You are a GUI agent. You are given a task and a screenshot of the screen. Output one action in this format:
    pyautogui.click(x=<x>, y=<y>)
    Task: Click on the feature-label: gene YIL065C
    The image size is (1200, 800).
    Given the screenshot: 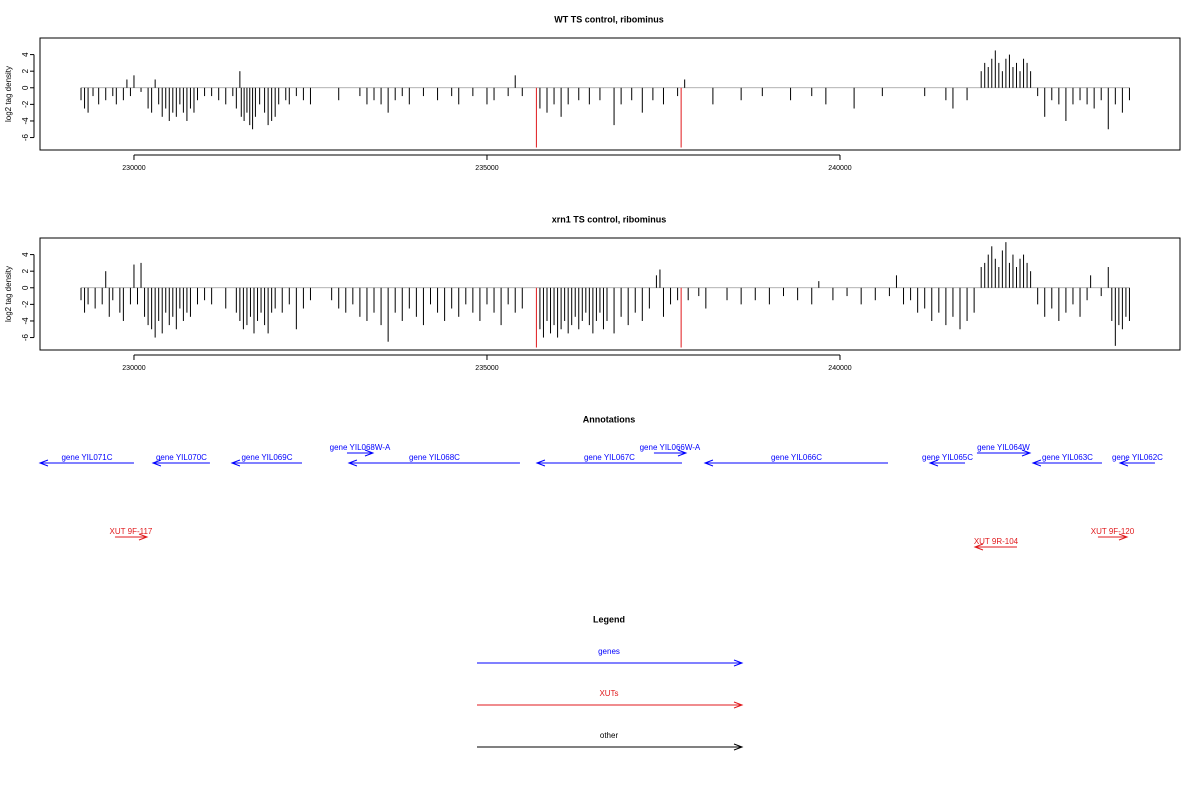 What is the action you would take?
    pyautogui.click(x=947, y=457)
    